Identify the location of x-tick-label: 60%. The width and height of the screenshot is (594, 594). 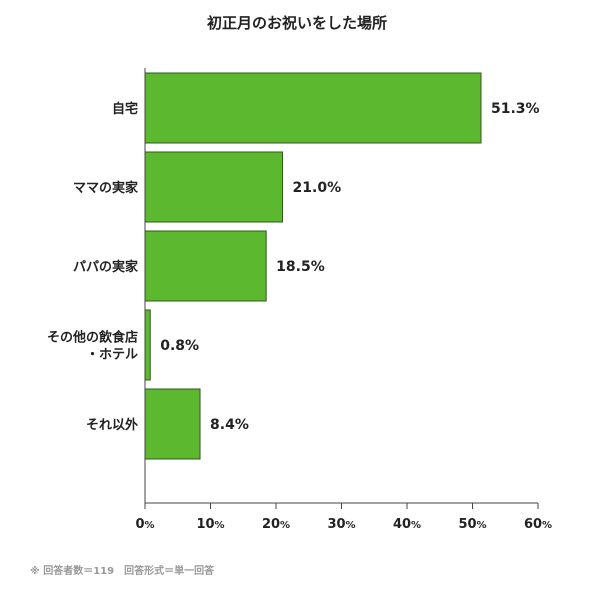
(538, 524).